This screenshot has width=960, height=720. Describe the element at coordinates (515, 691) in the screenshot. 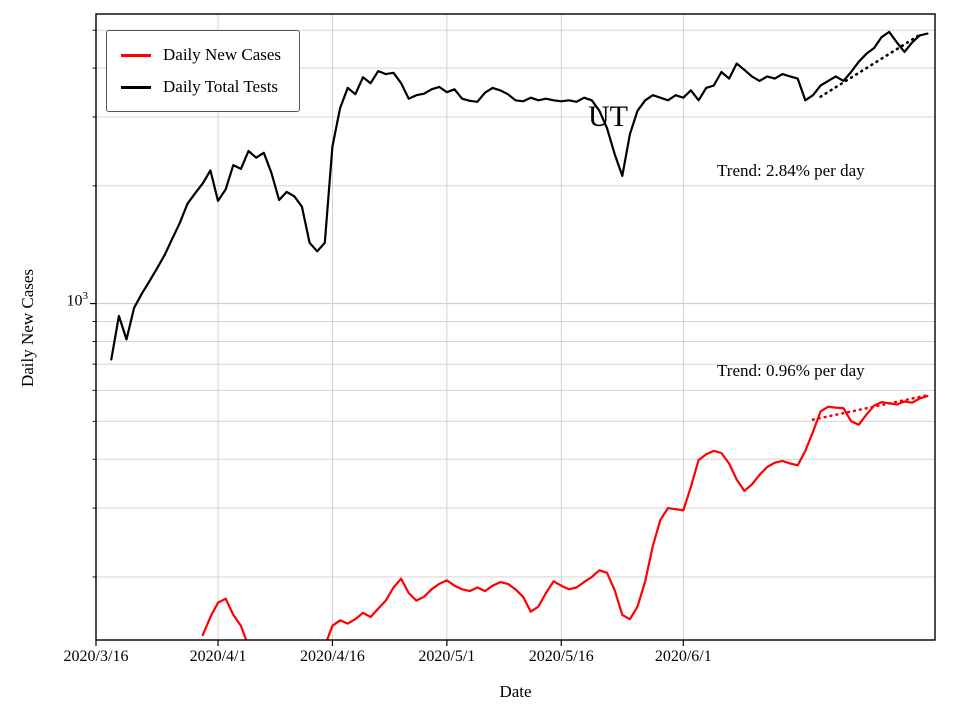

I see `x-axis-label: Date` at that location.